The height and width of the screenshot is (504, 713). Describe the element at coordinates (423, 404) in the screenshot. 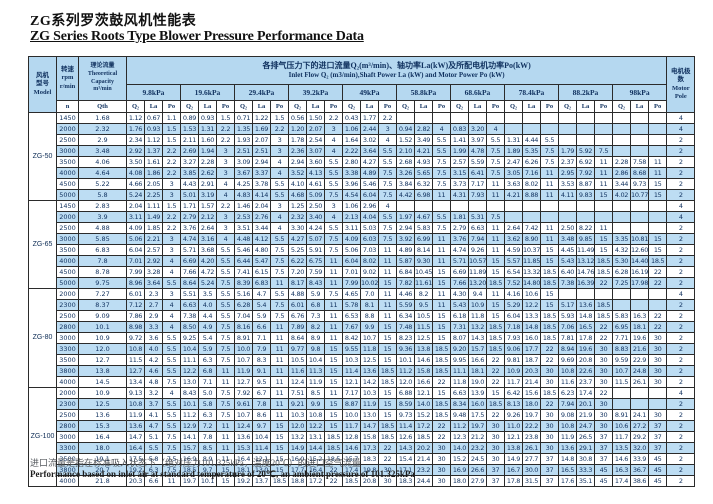

I see `cell-la: 14.0` at that location.